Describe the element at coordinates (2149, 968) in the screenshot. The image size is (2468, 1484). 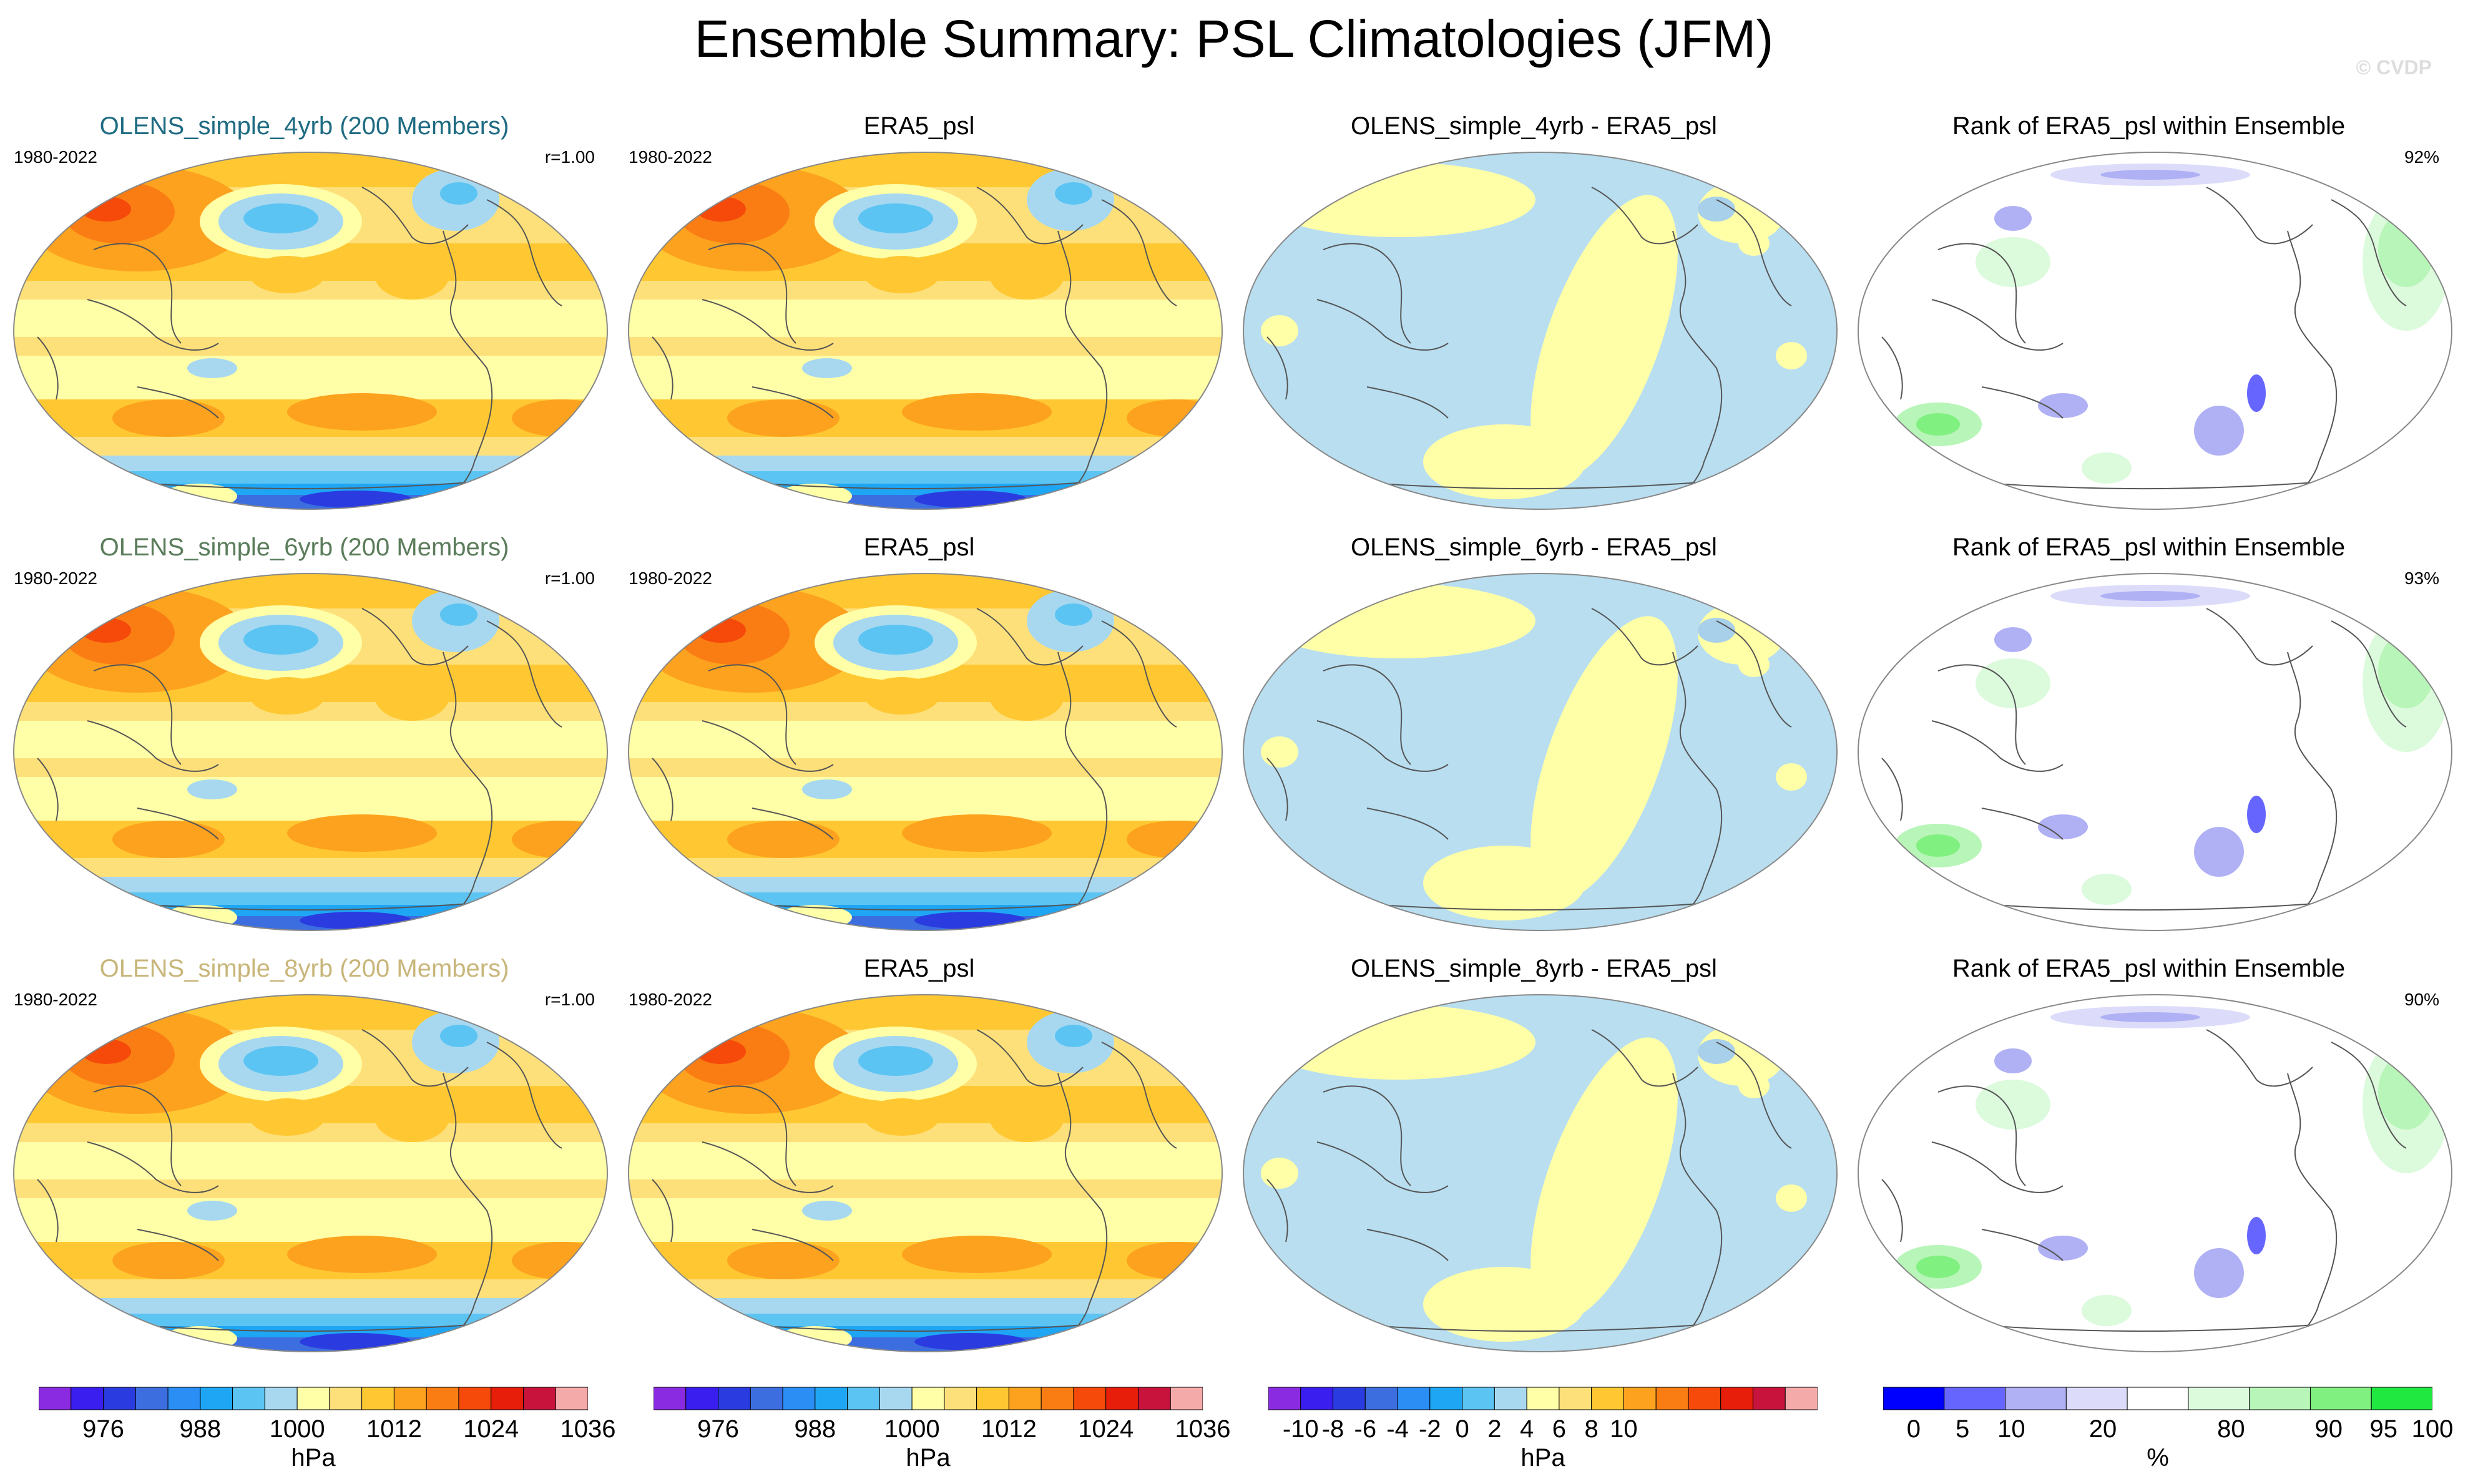
I see `panel-title: Rank of ERA5_psl within Ensemble` at that location.